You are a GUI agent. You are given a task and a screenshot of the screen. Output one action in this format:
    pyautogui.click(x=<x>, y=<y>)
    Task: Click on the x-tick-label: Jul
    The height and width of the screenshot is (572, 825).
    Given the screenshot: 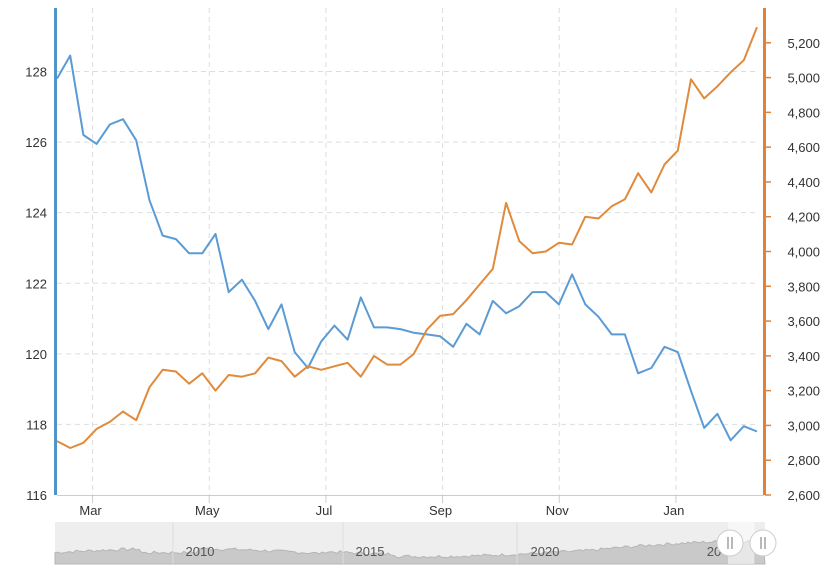 What is the action you would take?
    pyautogui.click(x=324, y=510)
    